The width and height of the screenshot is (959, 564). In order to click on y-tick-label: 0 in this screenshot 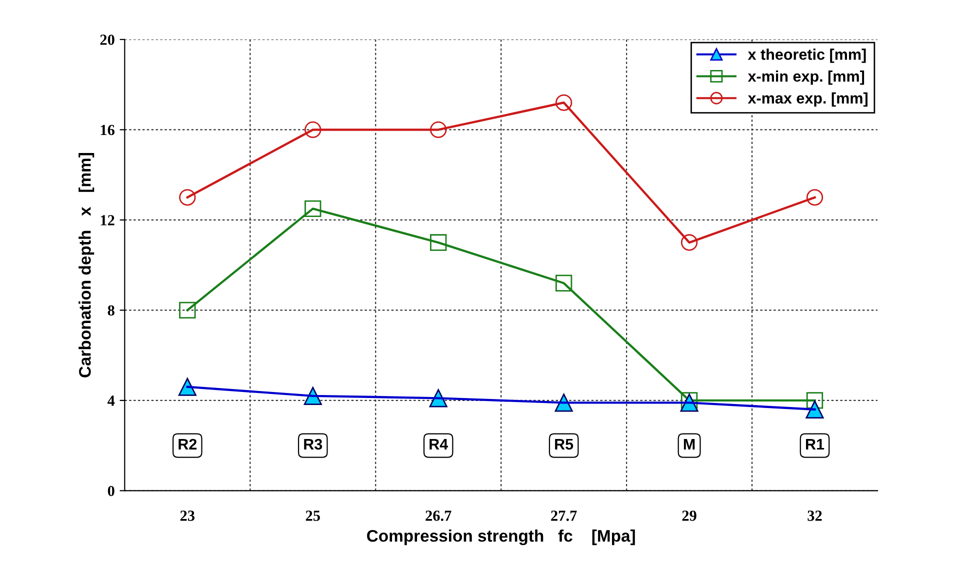, I will do `click(111, 491)`.